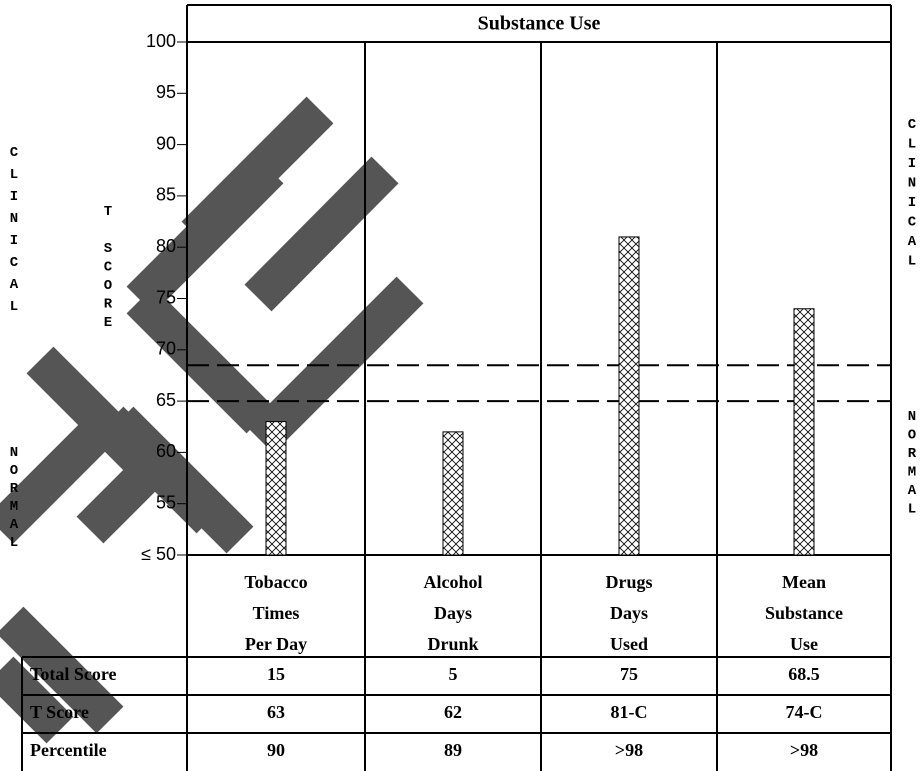  I want to click on y-tick-label: ≤ 50, so click(158, 554).